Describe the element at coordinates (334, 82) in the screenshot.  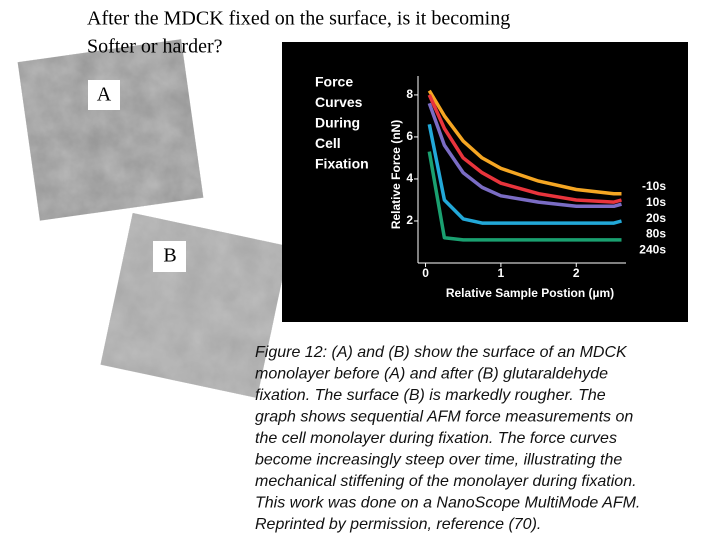
I see `chart-title: Force` at that location.